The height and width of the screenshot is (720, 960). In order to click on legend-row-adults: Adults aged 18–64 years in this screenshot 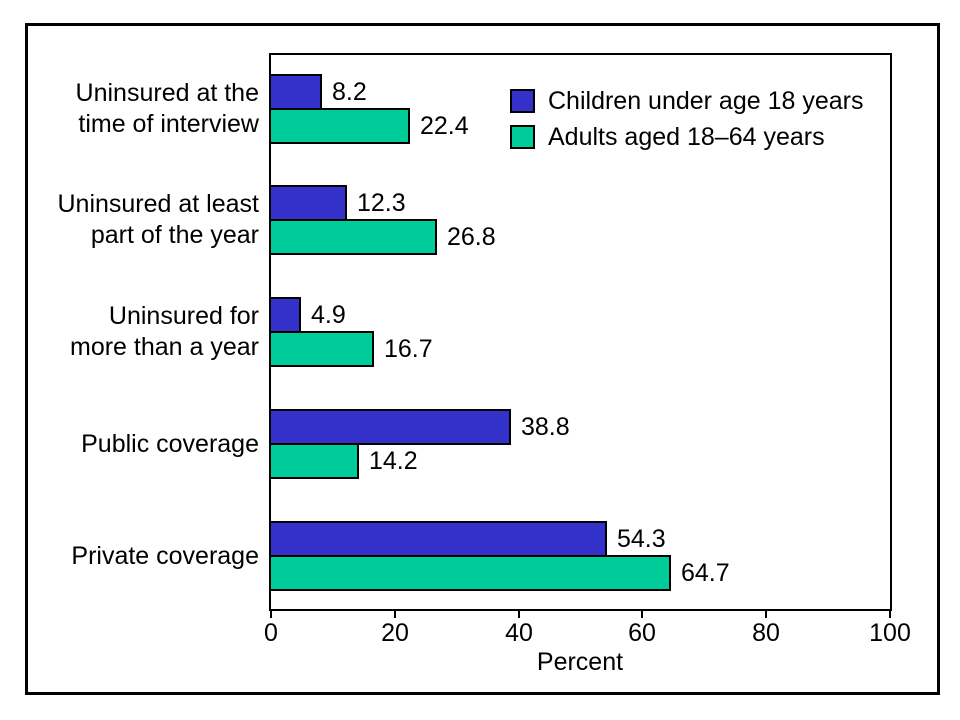, I will do `click(686, 137)`.